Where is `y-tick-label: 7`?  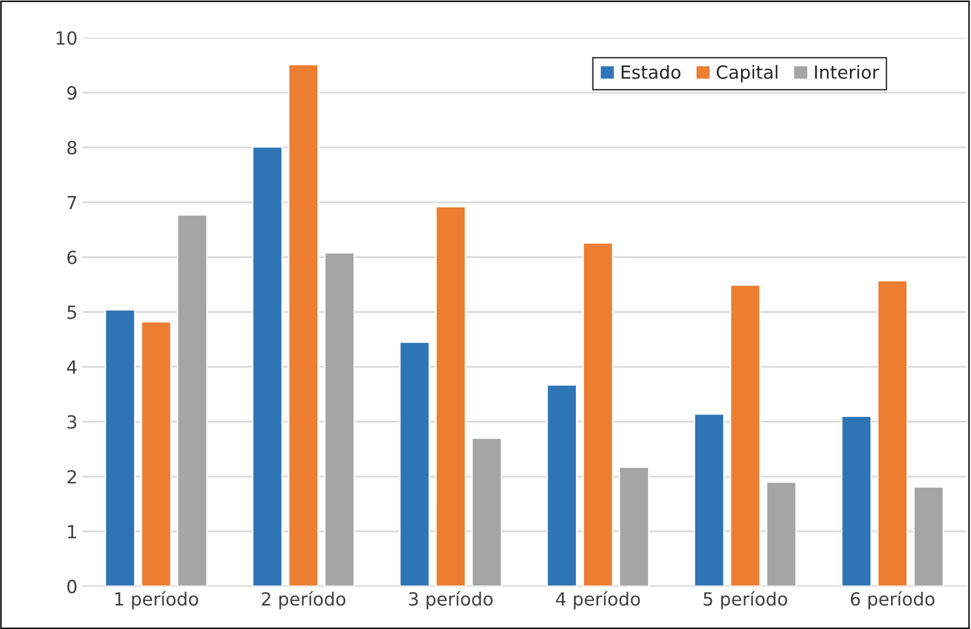
y-tick-label: 7 is located at coordinates (72, 203).